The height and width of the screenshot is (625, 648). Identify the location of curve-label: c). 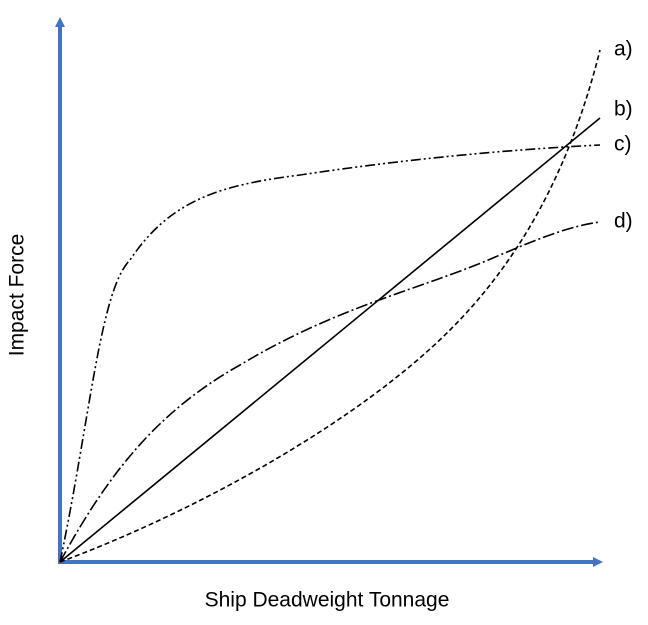
(623, 144).